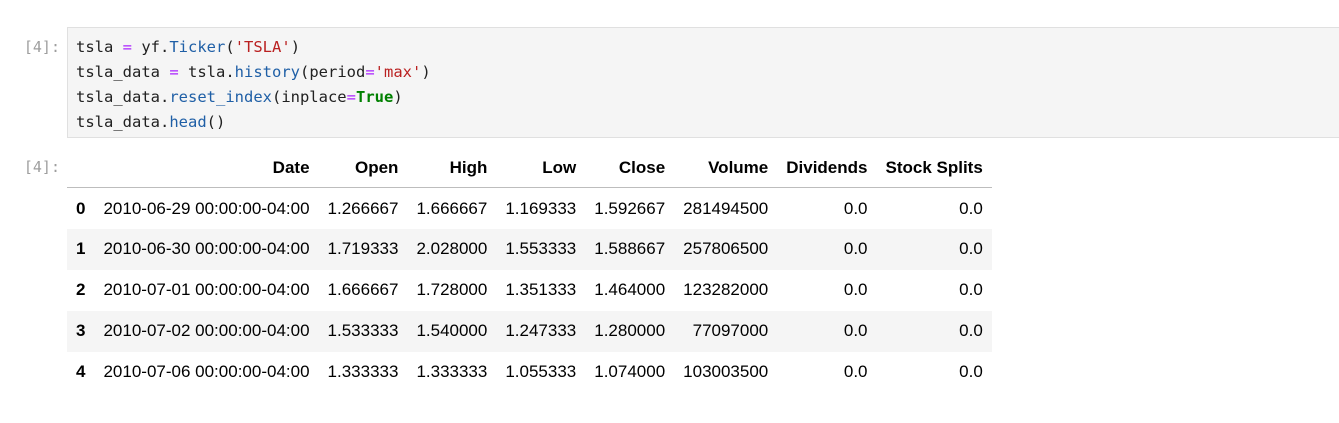 The width and height of the screenshot is (1339, 423). I want to click on output-prompt: [4]:, so click(41, 167).